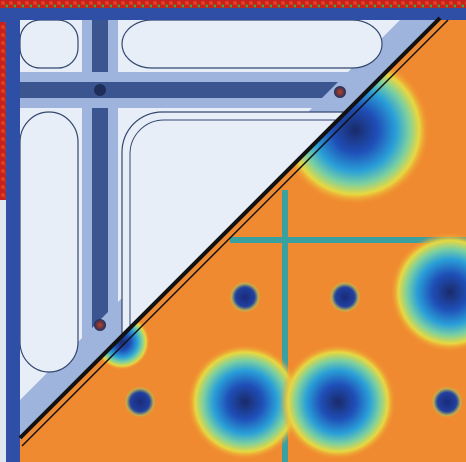  Describe the element at coordinates (233, 5) in the screenshot. I see `top-texture` at that location.